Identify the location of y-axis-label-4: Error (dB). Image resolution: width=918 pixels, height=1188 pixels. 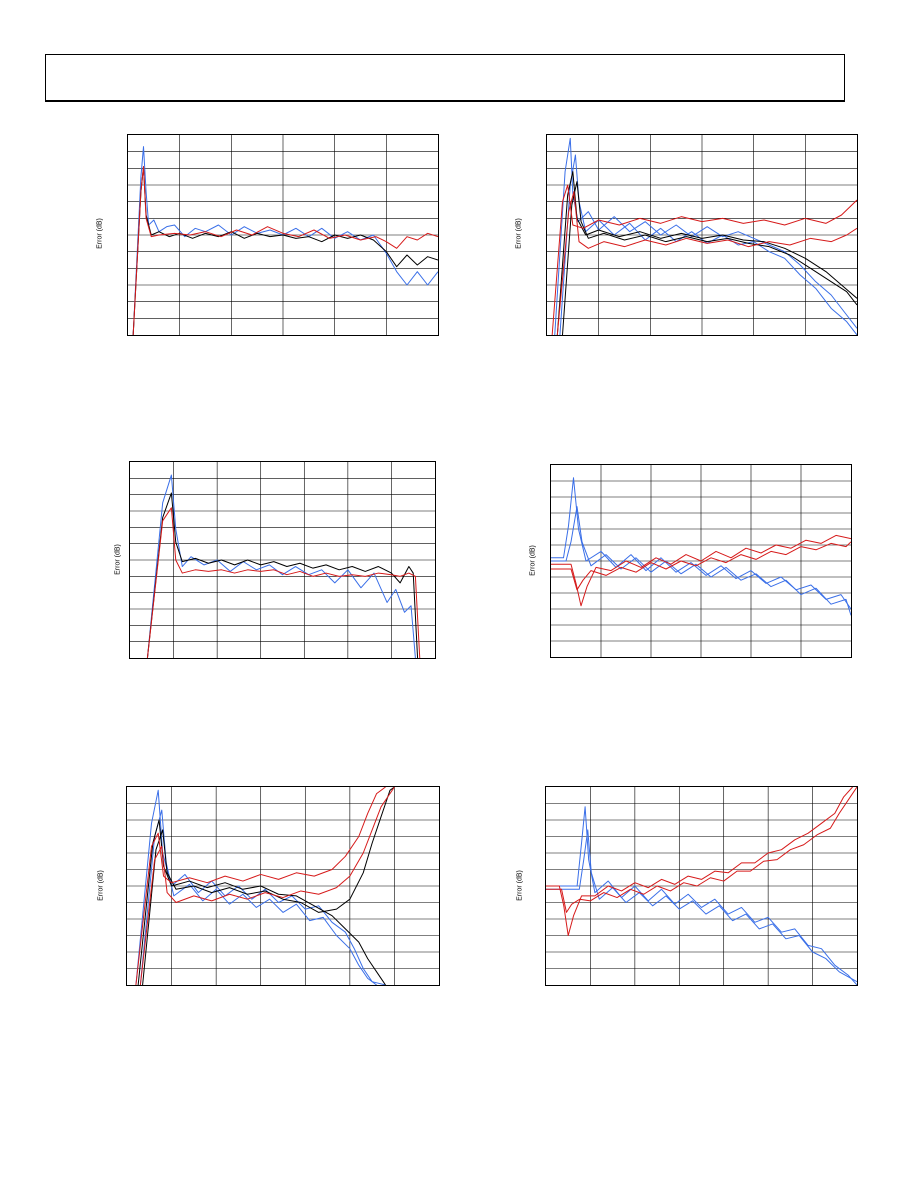
(533, 560).